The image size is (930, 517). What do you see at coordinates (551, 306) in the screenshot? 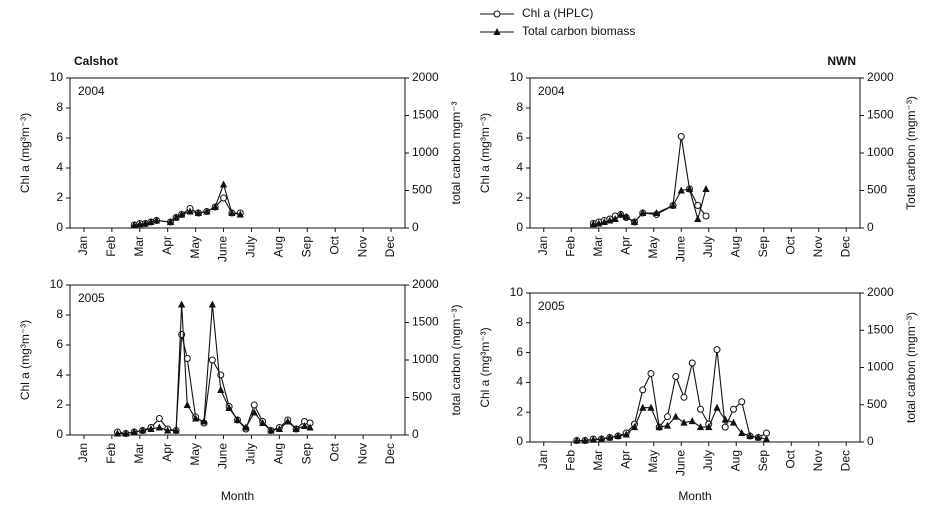
I see `year-label: 2005` at bounding box center [551, 306].